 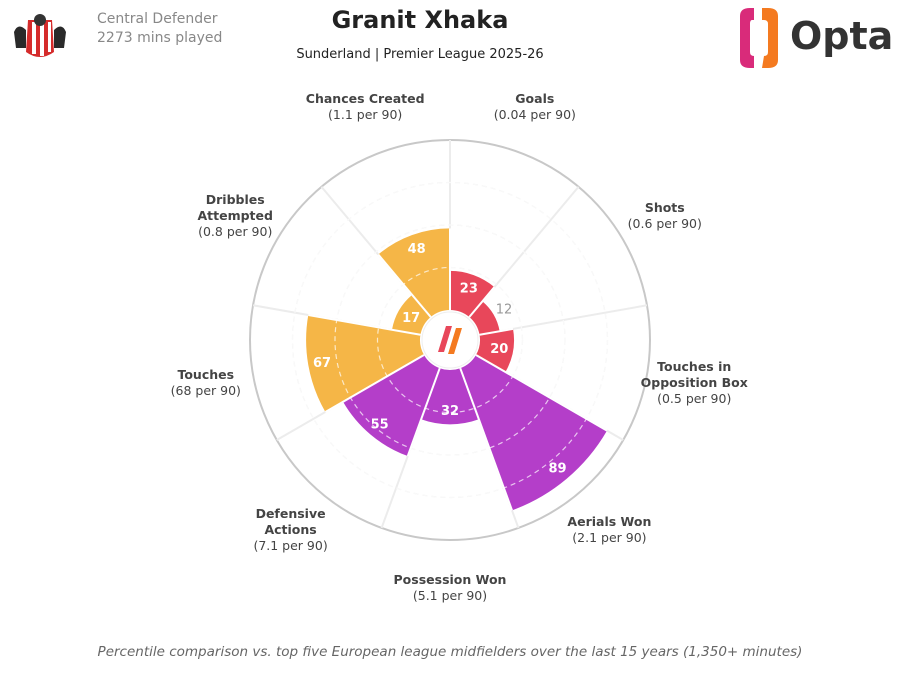 I want to click on chart-subtitle: Sunderland | Premier League 2025-26, so click(x=420, y=54).